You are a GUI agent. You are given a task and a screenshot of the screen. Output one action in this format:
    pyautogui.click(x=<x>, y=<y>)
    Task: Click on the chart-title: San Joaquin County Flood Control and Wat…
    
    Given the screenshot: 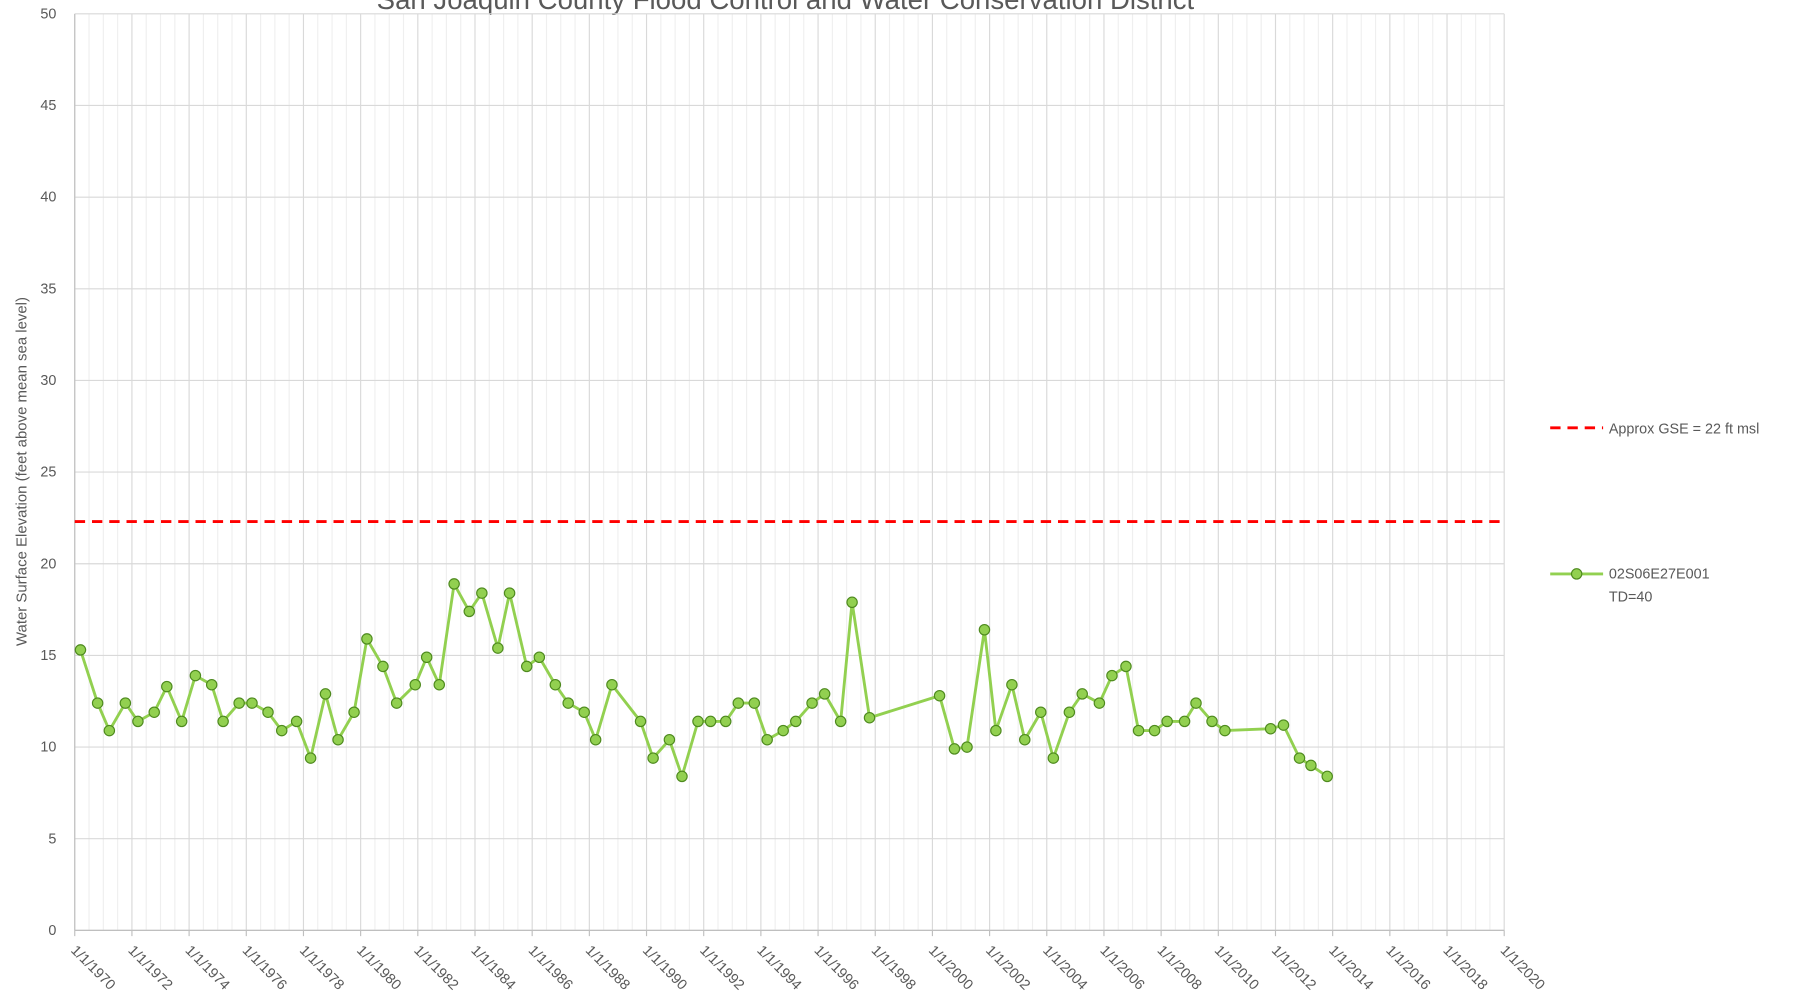 What is the action you would take?
    pyautogui.click(x=786, y=7)
    